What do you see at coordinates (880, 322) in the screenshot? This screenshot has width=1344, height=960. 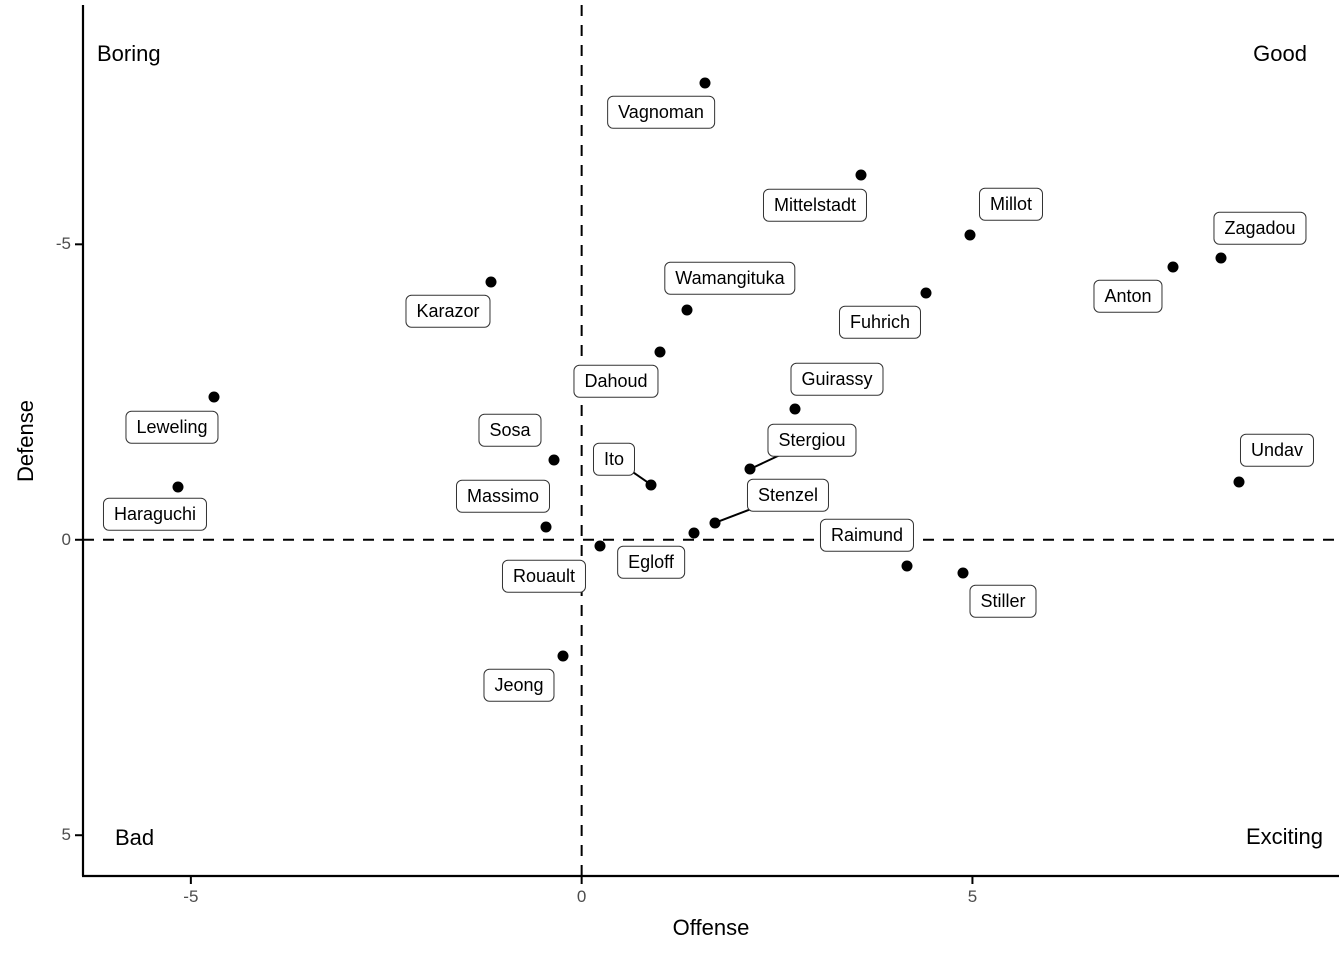 I see `point-label-fuhrich: Fuhrich` at bounding box center [880, 322].